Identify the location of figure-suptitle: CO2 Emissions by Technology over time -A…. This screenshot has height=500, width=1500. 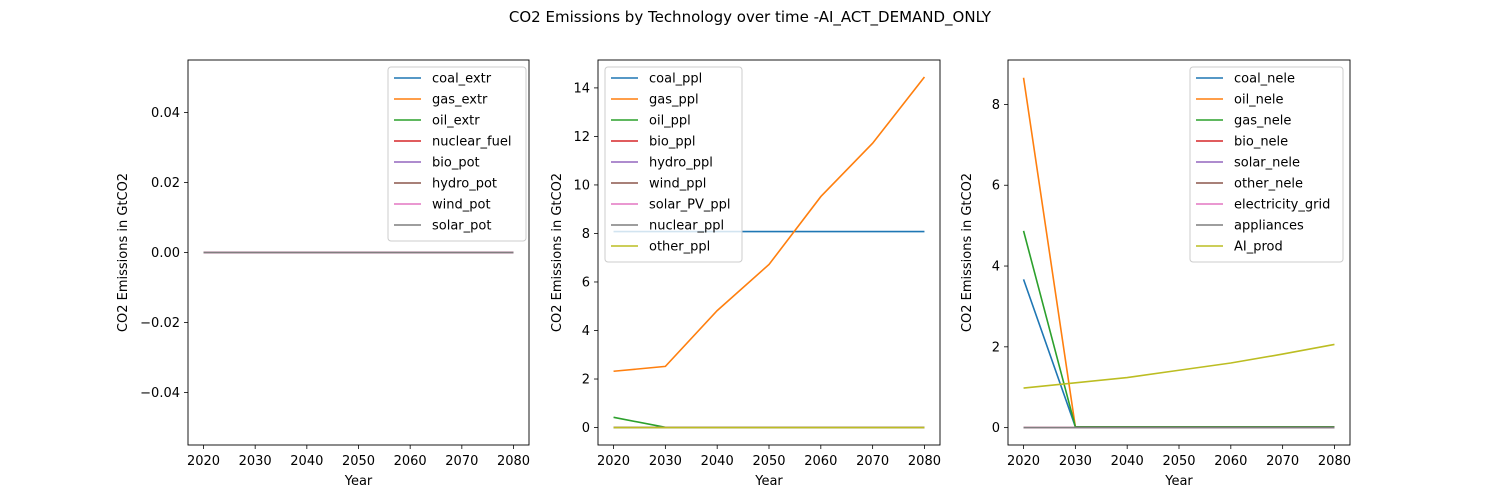
(750, 17).